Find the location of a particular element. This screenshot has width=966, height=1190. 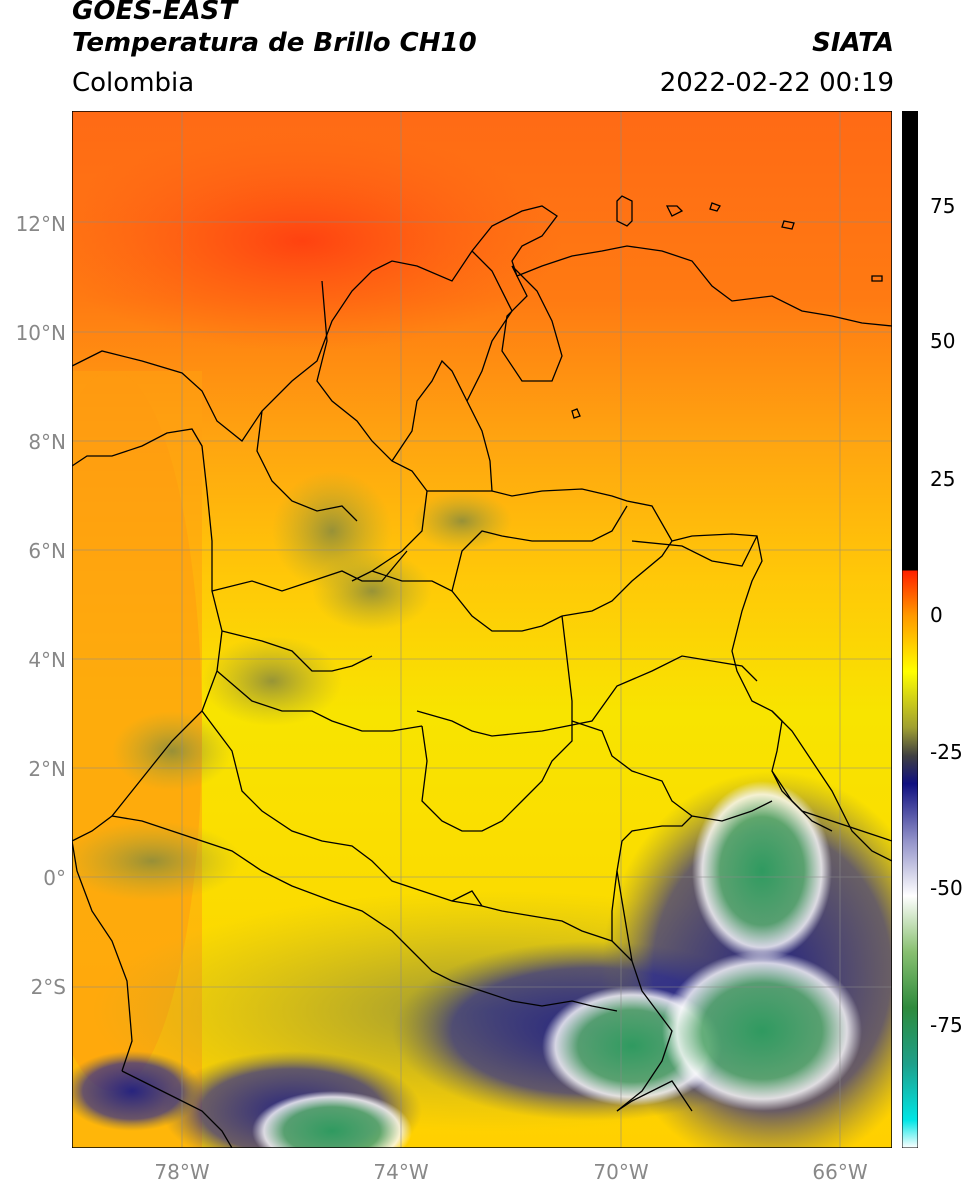

lat-label-2N: 2°N is located at coordinates (47, 769).